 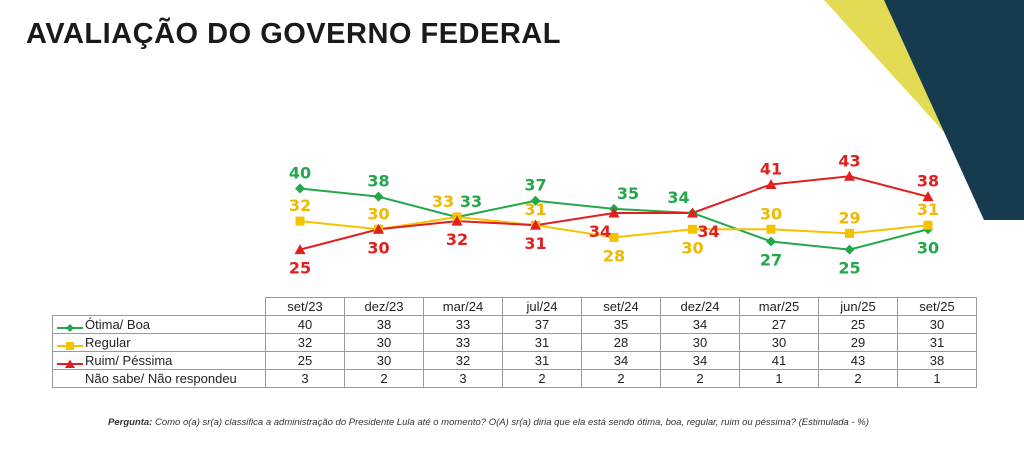 I want to click on label-regular-jul-24: 31, so click(x=535, y=209).